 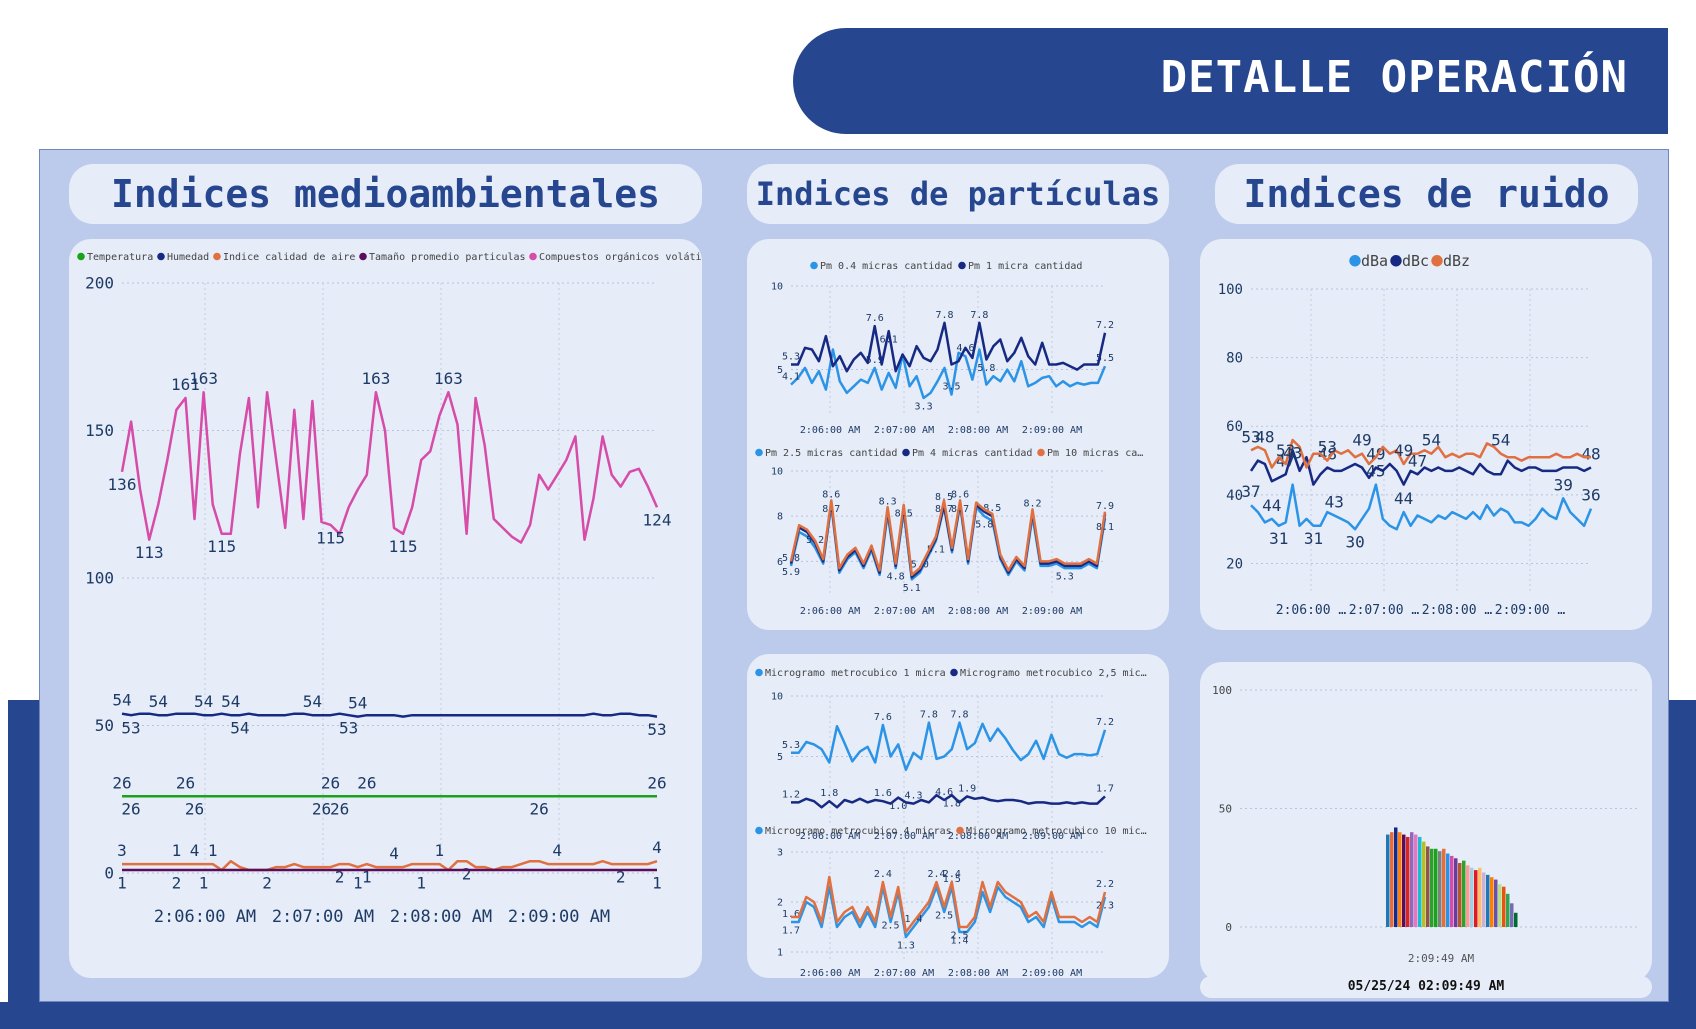 I want to click on legend-entry: Pm 4 micras cantidad, so click(x=972, y=453).